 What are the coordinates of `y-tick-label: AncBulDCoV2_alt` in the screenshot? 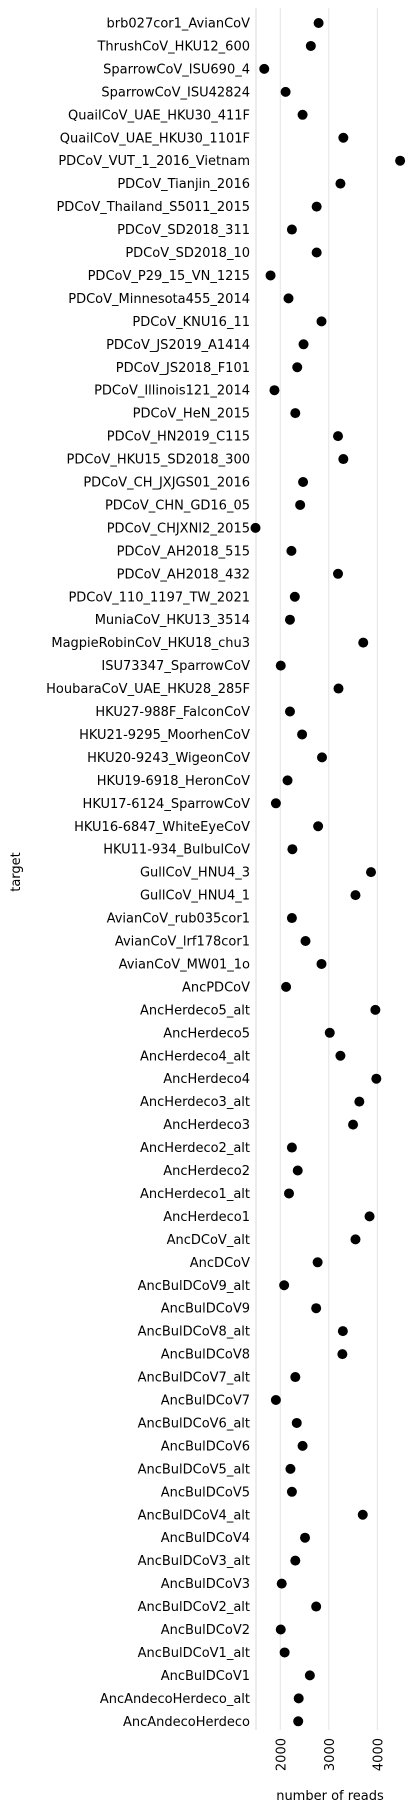 It's located at (194, 1607).